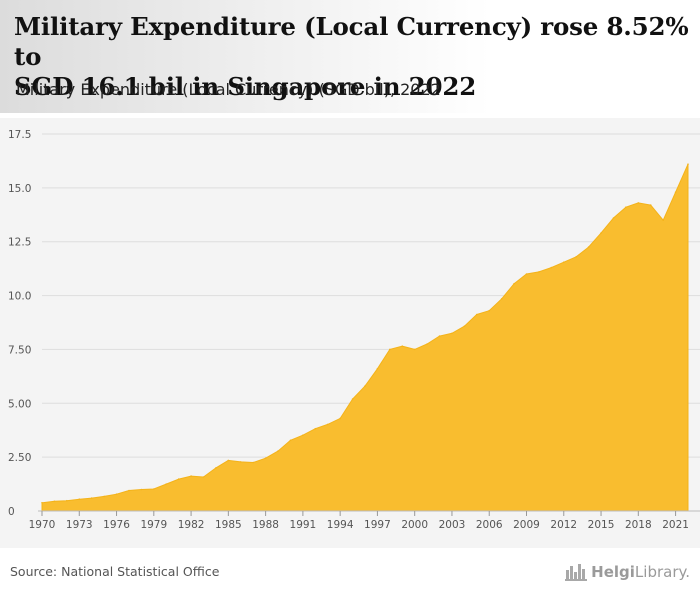 Image resolution: width=700 pixels, height=596 pixels. What do you see at coordinates (601, 525) in the screenshot?
I see `x-tick-label: 2015` at bounding box center [601, 525].